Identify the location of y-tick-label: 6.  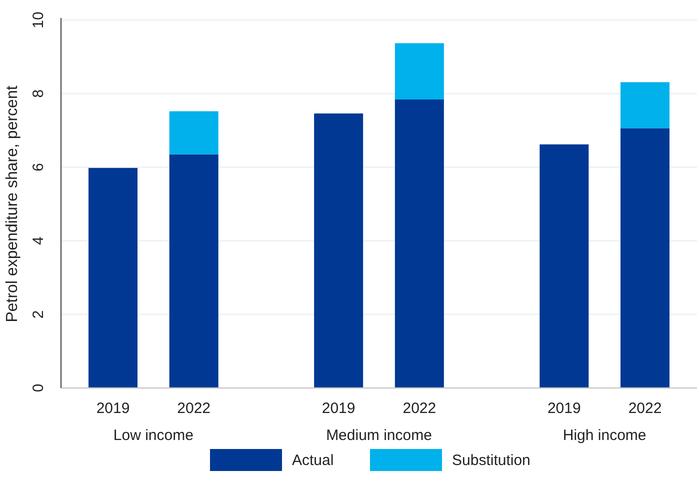
(38, 167).